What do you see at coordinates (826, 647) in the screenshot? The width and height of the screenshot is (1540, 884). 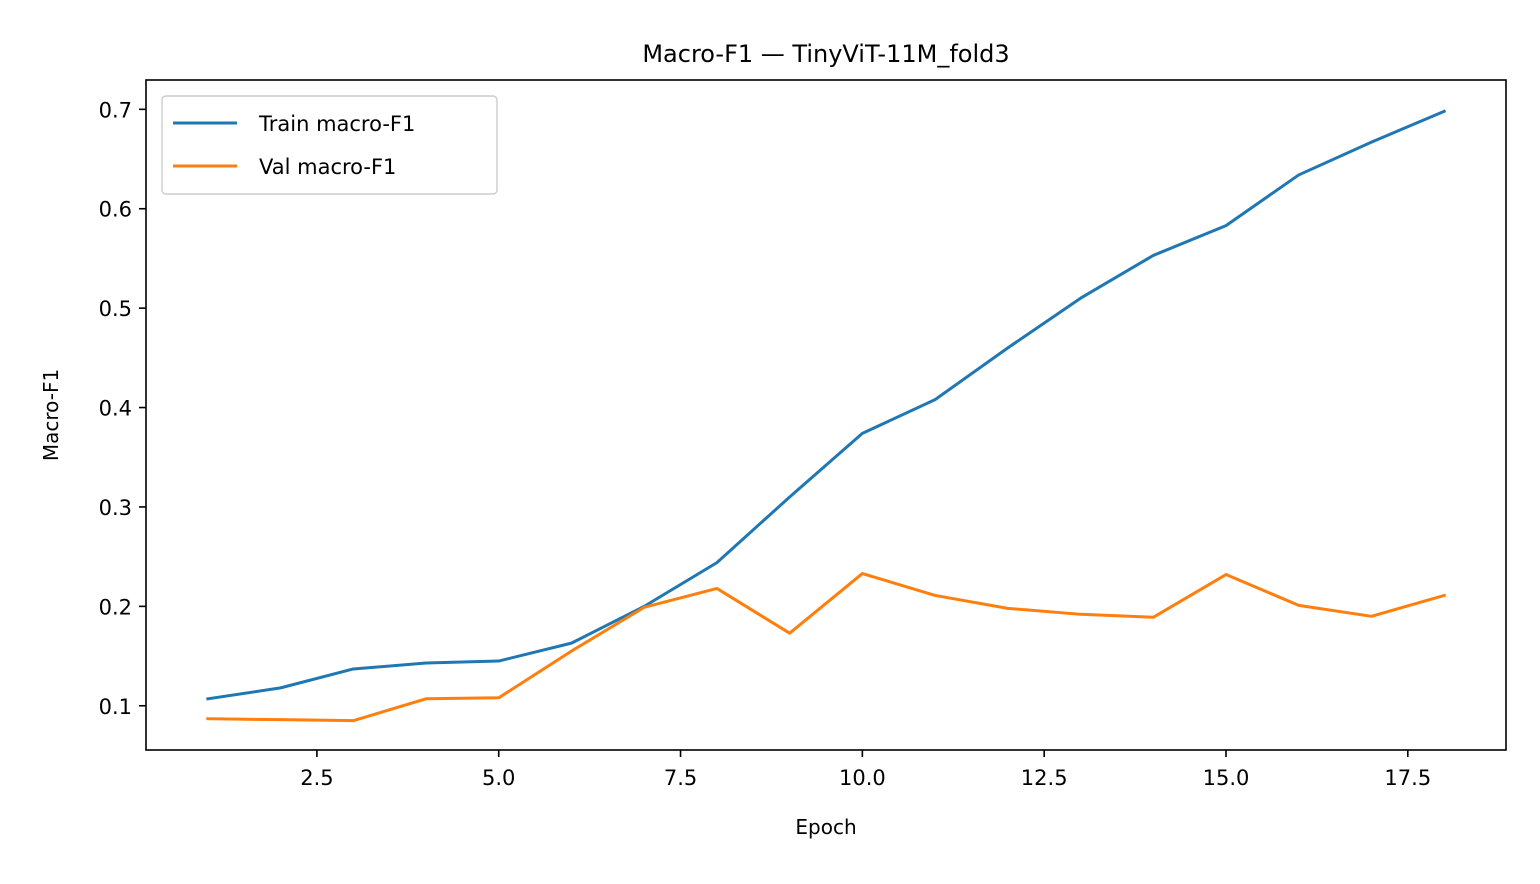 I see `series-line-val-macro-f1` at bounding box center [826, 647].